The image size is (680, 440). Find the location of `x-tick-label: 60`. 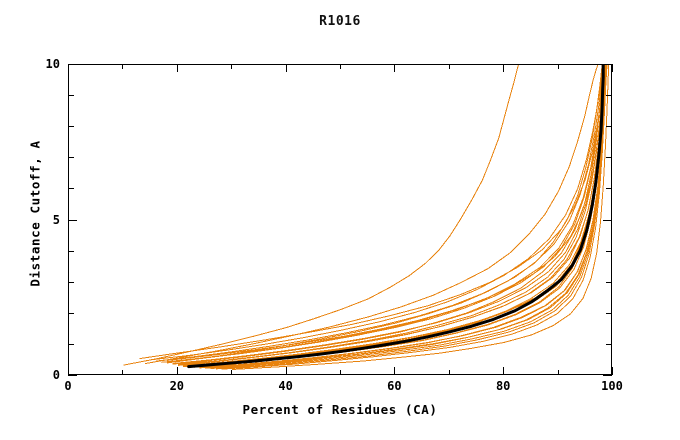

x-tick-label: 60 is located at coordinates (394, 386).